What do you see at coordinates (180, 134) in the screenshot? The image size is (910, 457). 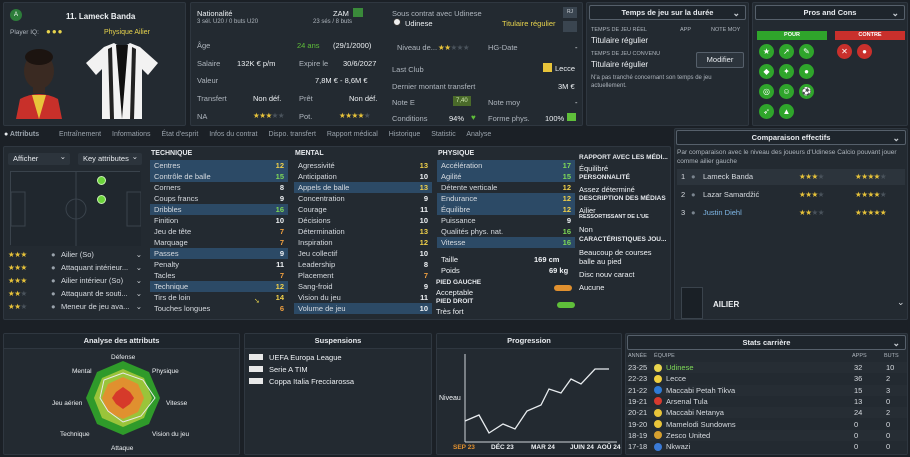 I see `tab-mood: État d'esprit` at bounding box center [180, 134].